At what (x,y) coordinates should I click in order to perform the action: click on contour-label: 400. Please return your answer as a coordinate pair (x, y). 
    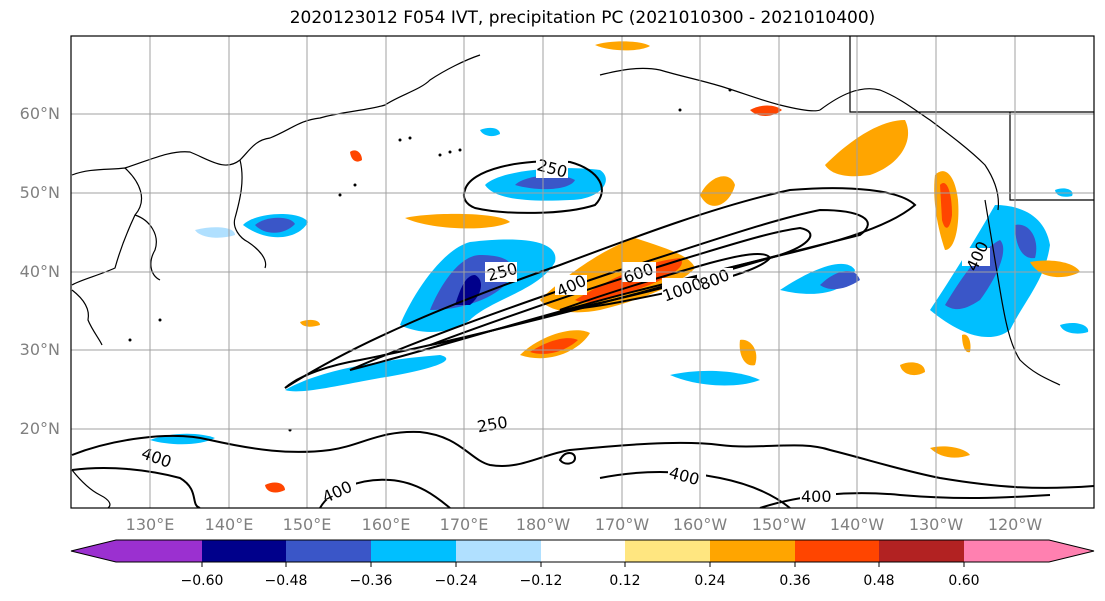
    Looking at the image, I should click on (816, 496).